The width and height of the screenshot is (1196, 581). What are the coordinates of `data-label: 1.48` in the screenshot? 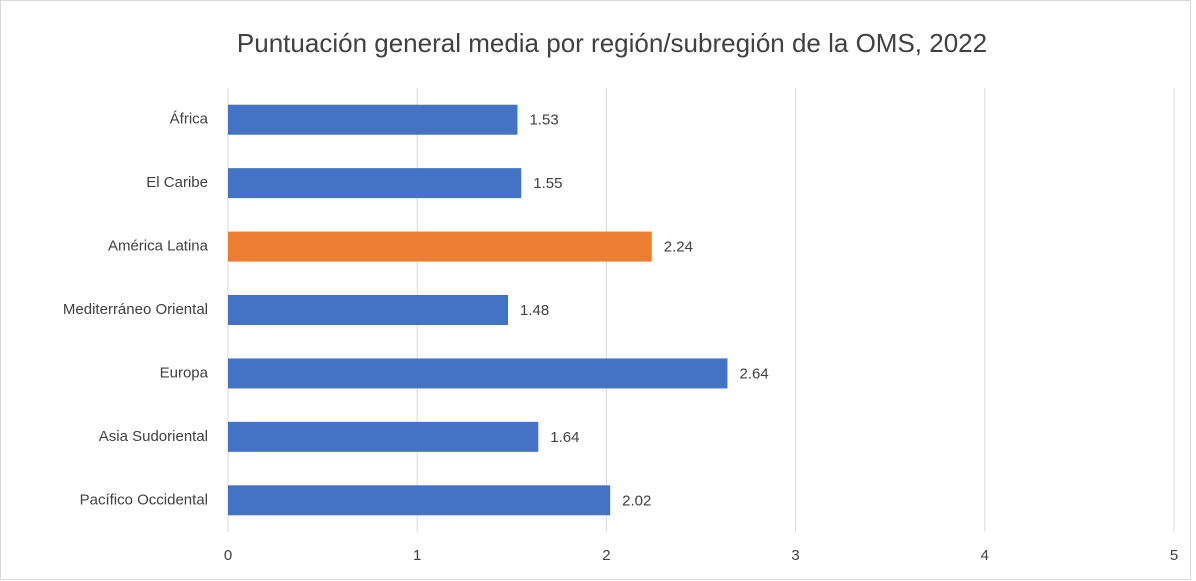 It's located at (534, 310).